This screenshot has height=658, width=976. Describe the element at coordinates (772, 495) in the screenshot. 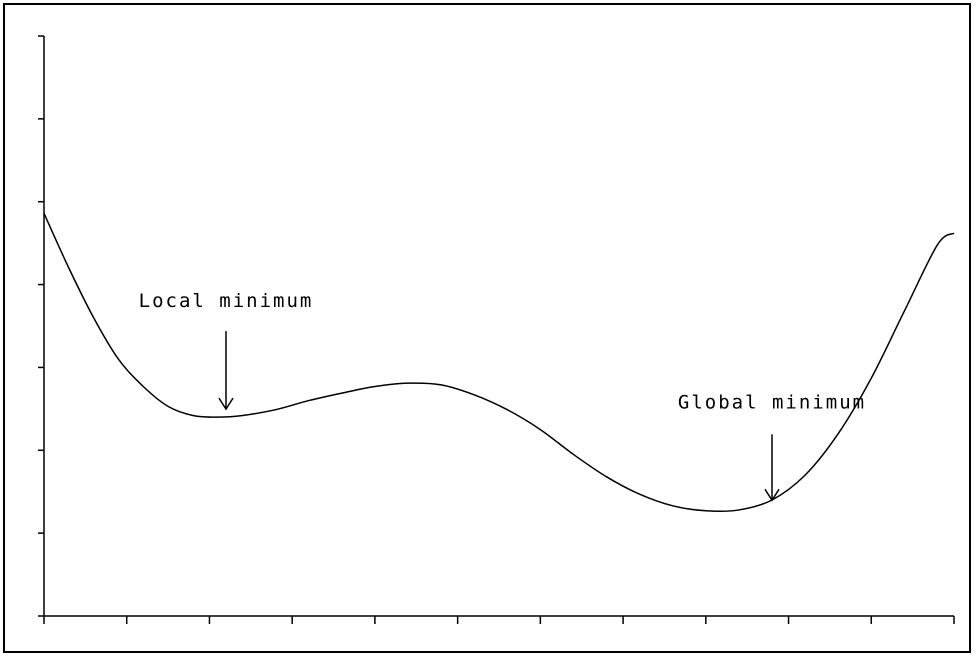

I see `global-minimum-arrowhead` at that location.